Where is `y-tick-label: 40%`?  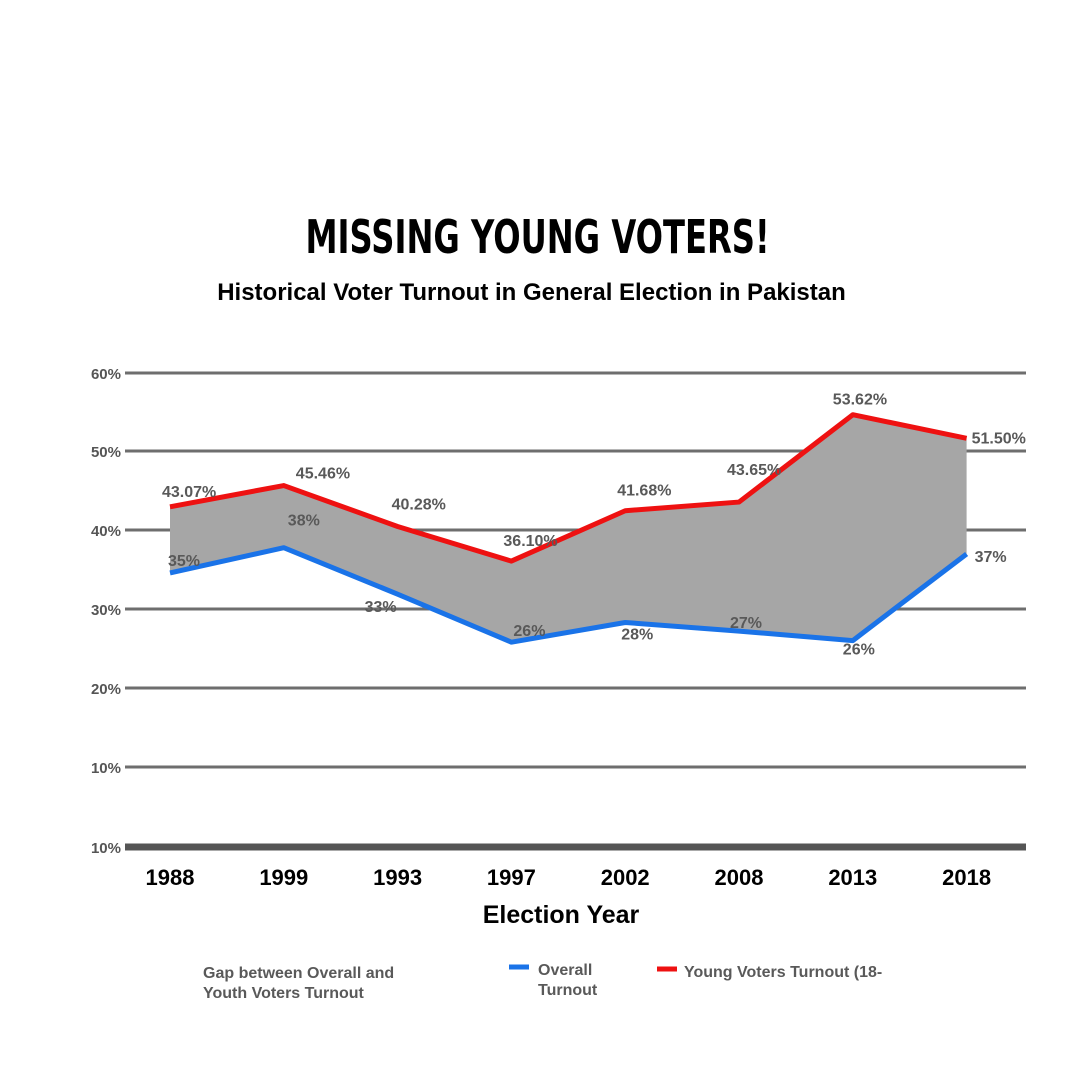 y-tick-label: 40% is located at coordinates (106, 531).